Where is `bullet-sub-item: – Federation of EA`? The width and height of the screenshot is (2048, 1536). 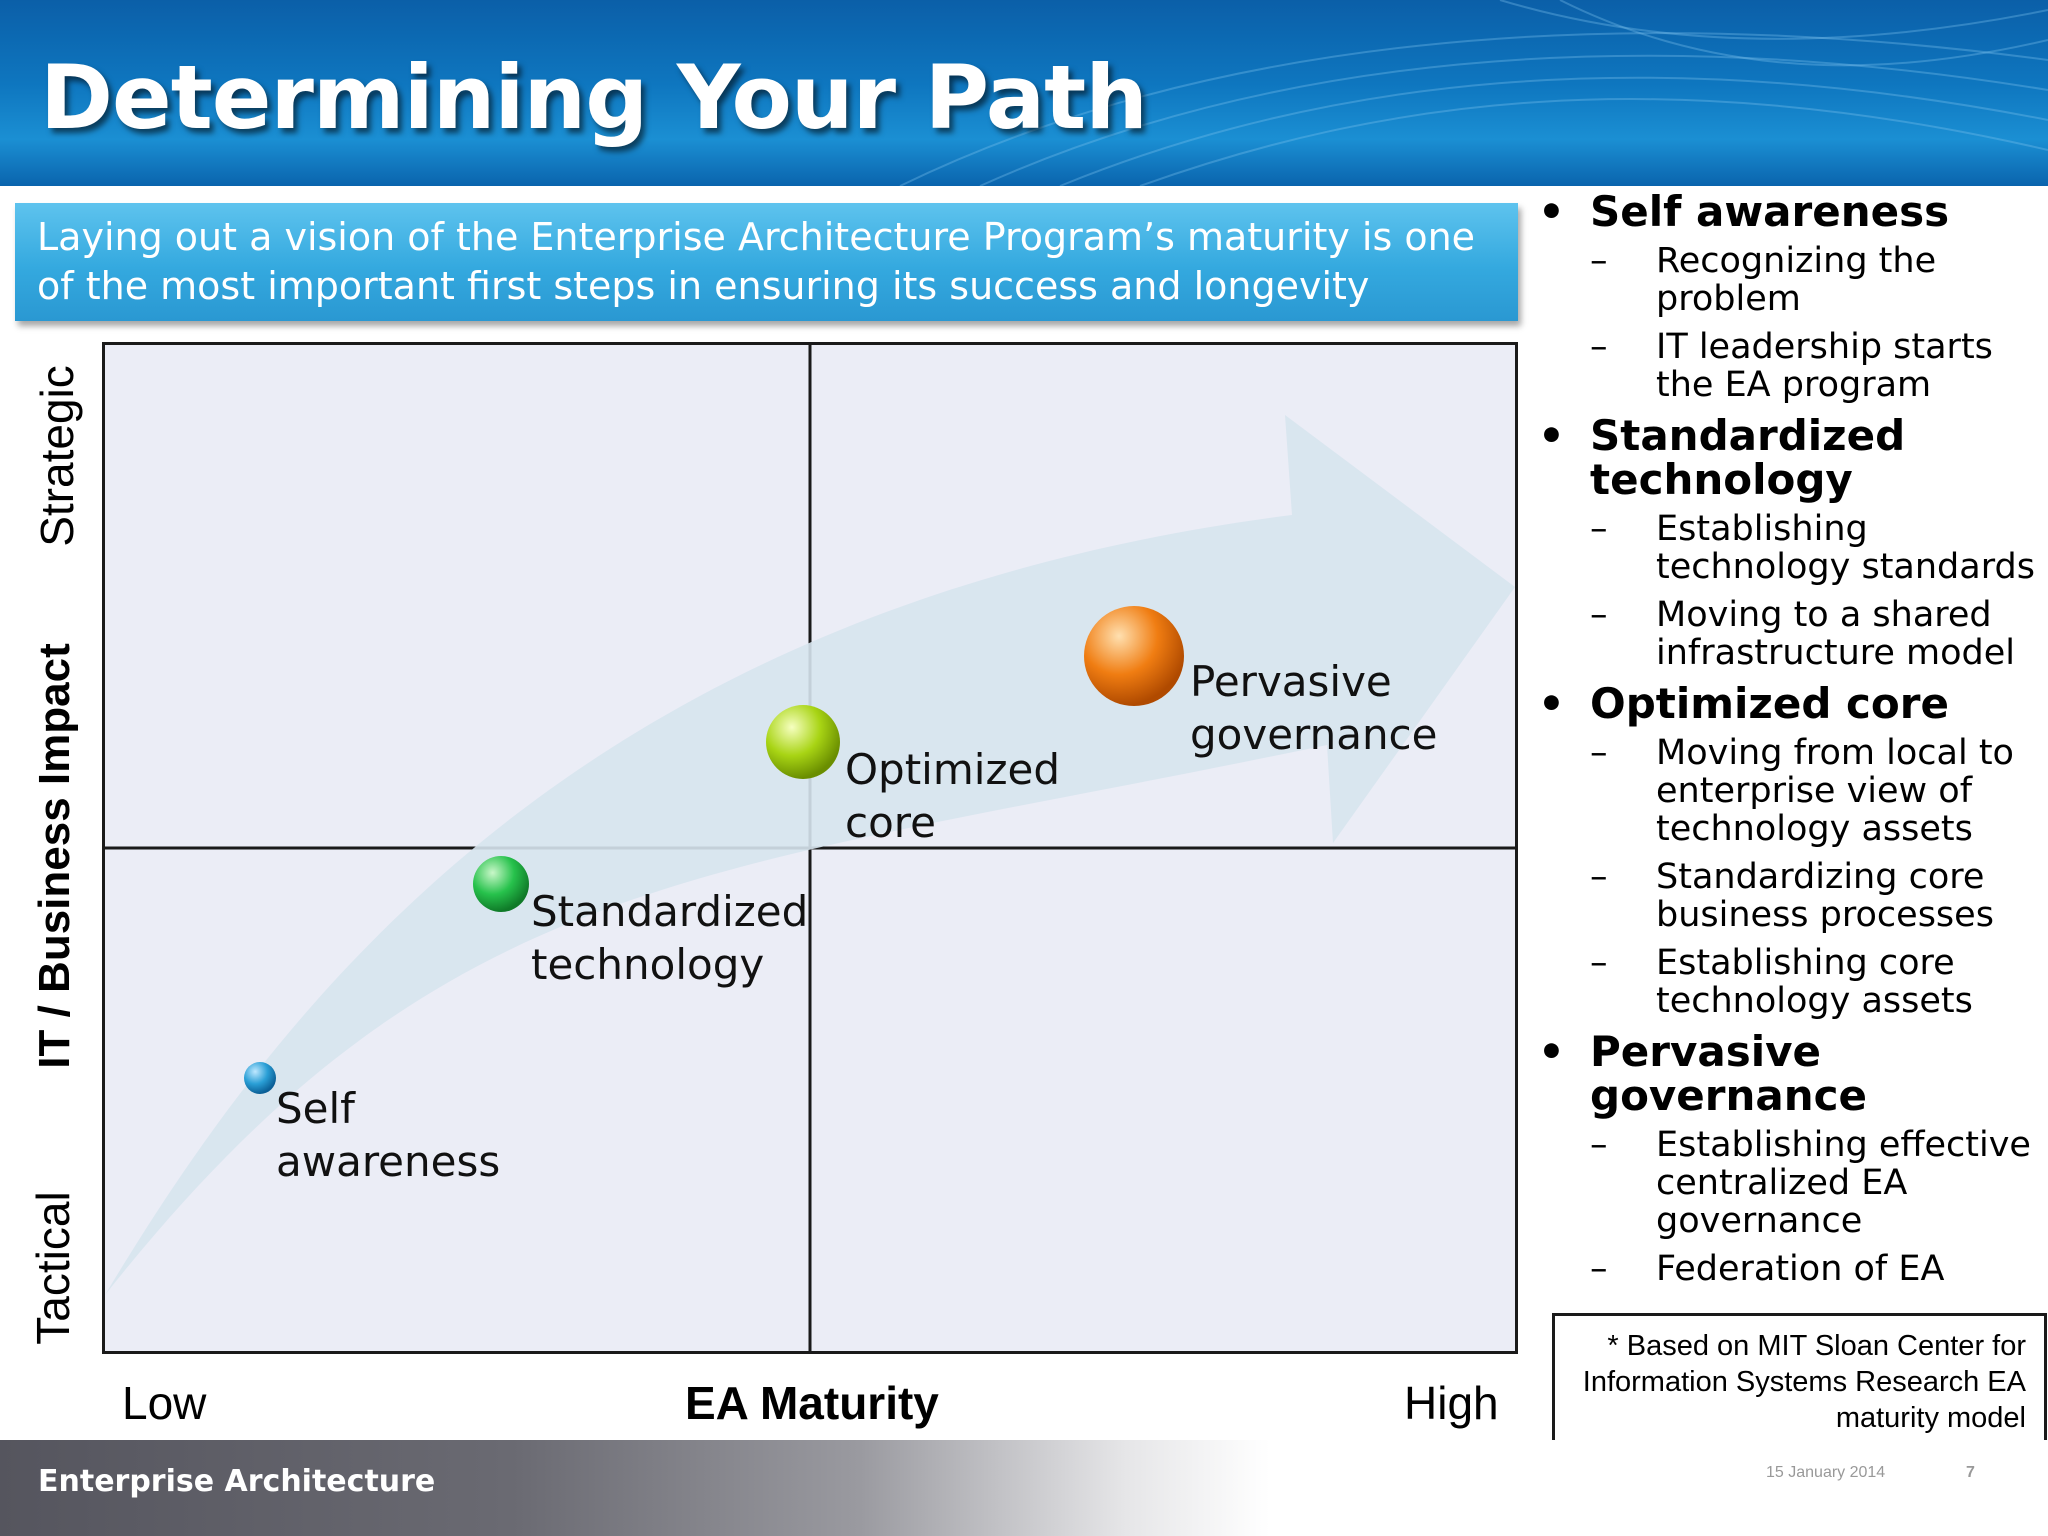
bullet-sub-item: – Federation of EA is located at coordinates (1788, 1269).